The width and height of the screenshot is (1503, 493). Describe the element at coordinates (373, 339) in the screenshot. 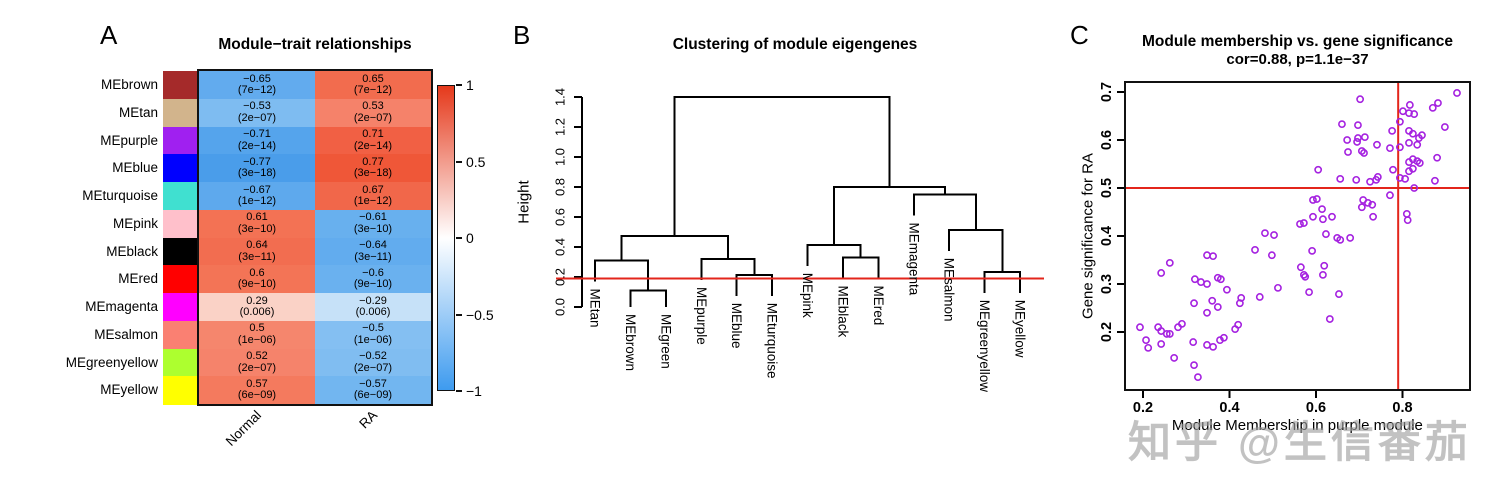

I see `cell-pvalue: (1e−06)` at that location.